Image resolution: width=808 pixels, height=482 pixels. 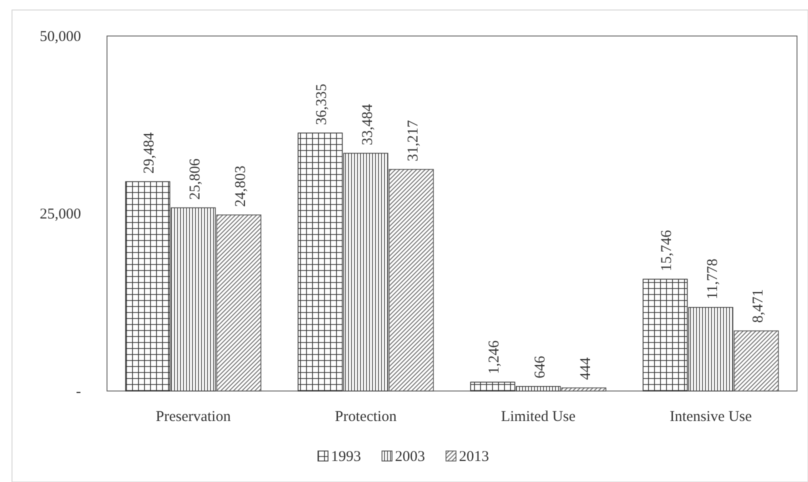 What do you see at coordinates (538, 417) in the screenshot?
I see `x-tick-label: Limited Use` at bounding box center [538, 417].